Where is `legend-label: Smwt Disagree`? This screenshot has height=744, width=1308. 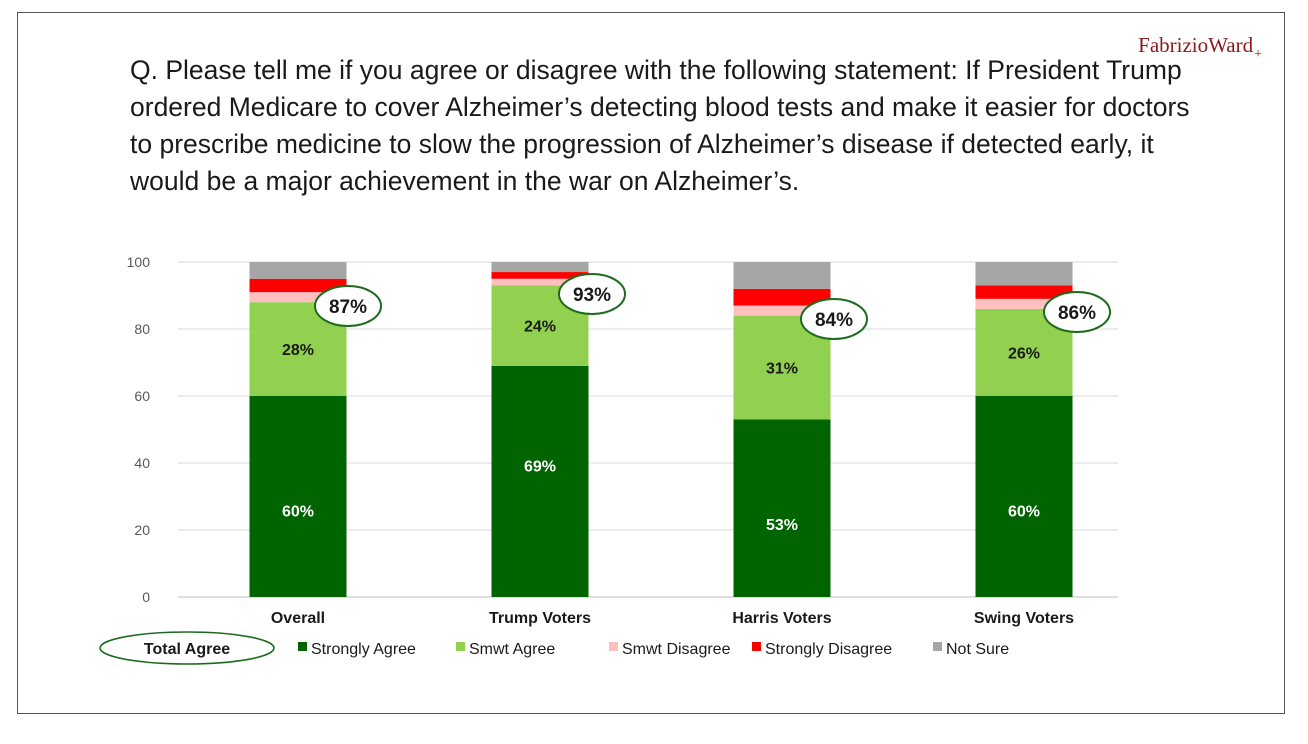 legend-label: Smwt Disagree is located at coordinates (676, 649).